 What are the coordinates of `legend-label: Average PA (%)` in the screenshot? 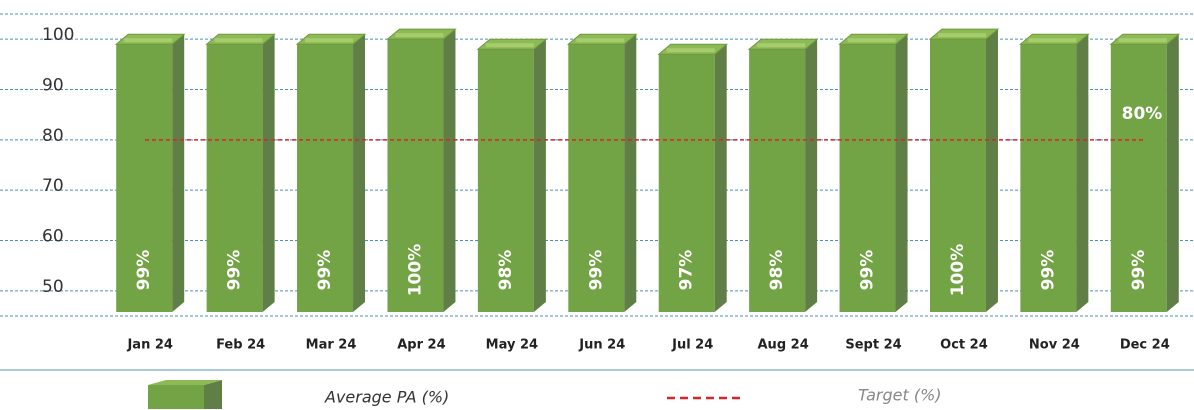 It's located at (386, 397).